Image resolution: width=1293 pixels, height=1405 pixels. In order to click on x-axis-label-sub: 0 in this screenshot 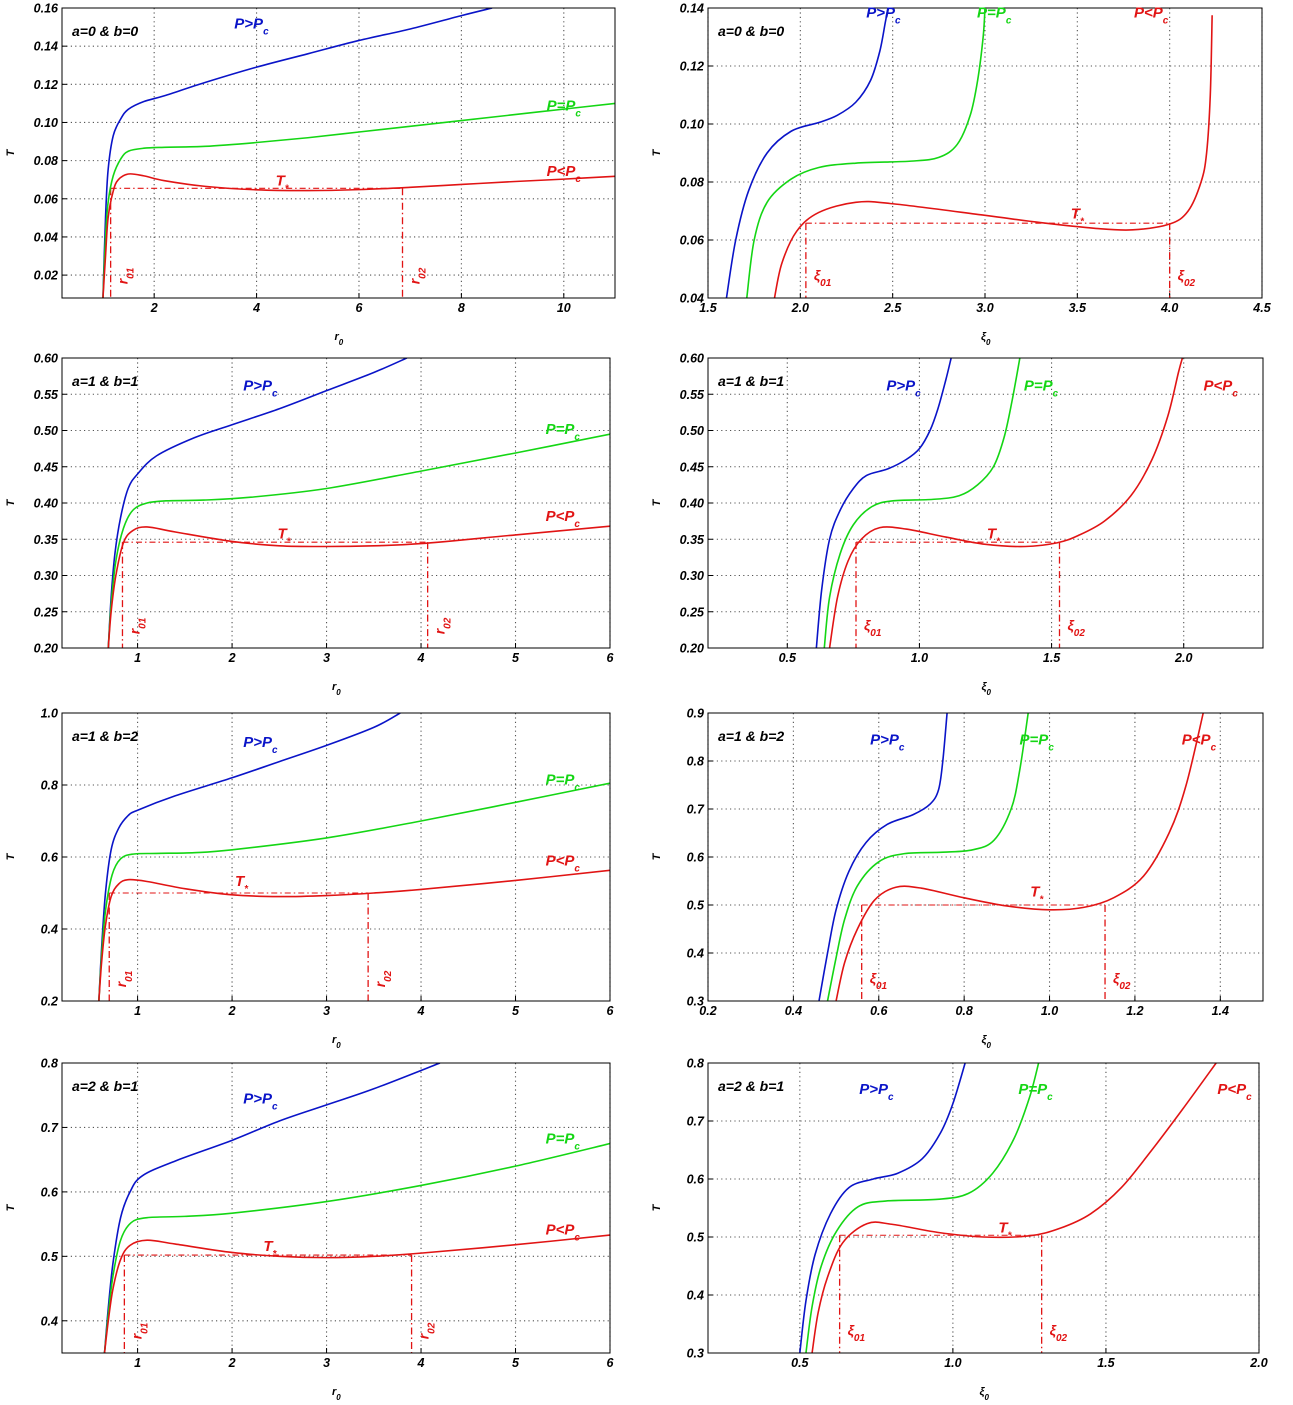, I will do `click(988, 692)`.